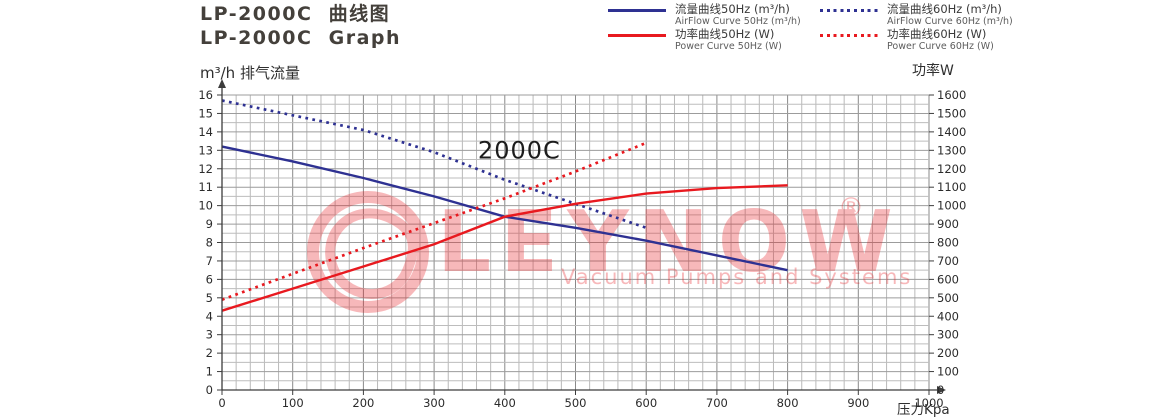 The width and height of the screenshot is (1160, 420). I want to click on y-left-tick-label: 9, so click(209, 224).